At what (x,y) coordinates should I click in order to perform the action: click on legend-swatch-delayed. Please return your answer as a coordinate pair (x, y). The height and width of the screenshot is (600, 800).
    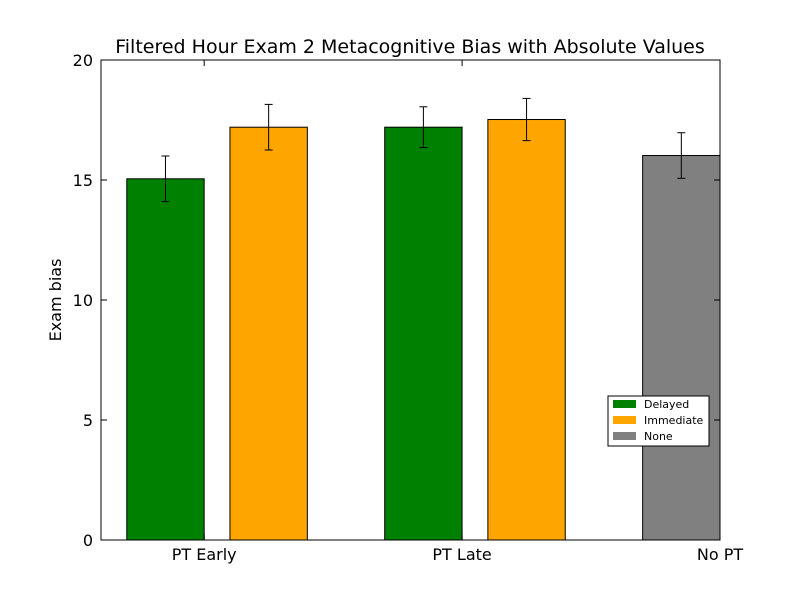
    Looking at the image, I should click on (624, 404).